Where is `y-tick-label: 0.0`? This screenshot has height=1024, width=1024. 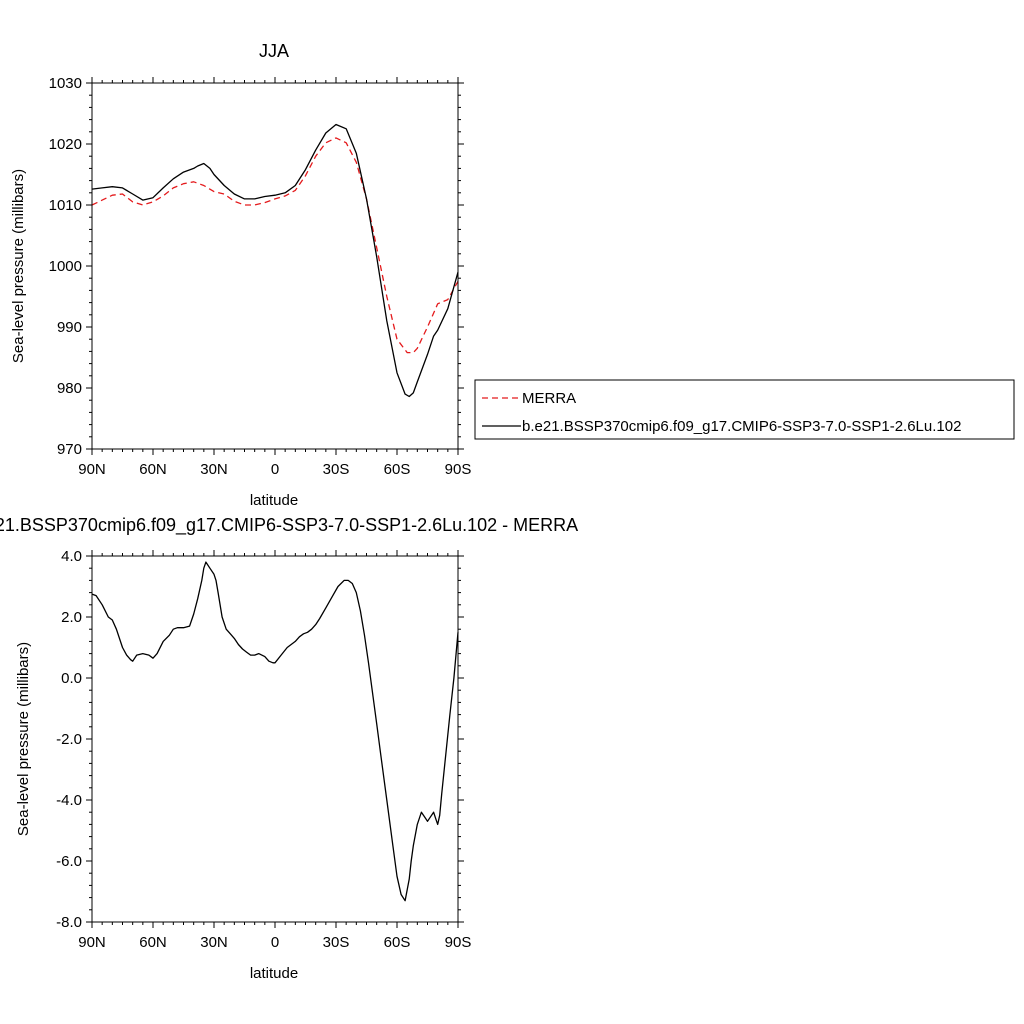 y-tick-label: 0.0 is located at coordinates (71, 678).